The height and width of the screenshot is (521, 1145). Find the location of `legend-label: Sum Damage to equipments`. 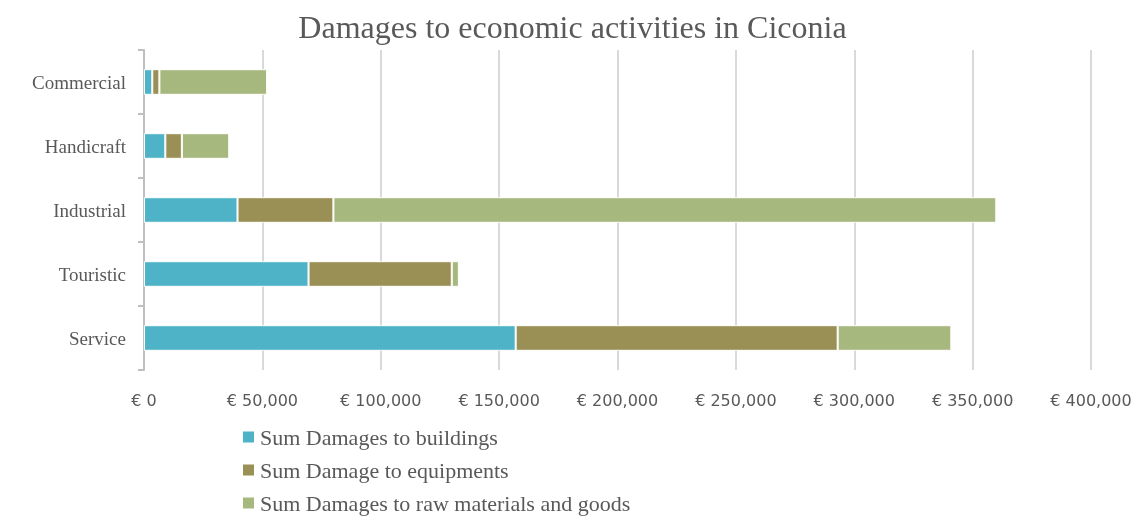

legend-label: Sum Damage to equipments is located at coordinates (384, 470).